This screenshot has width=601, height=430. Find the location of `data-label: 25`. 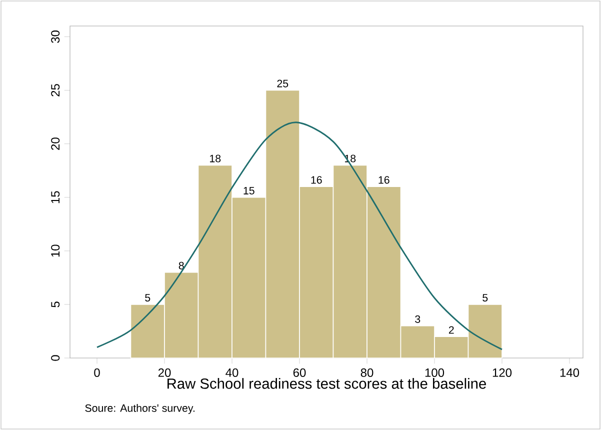

data-label: 25 is located at coordinates (282, 84).